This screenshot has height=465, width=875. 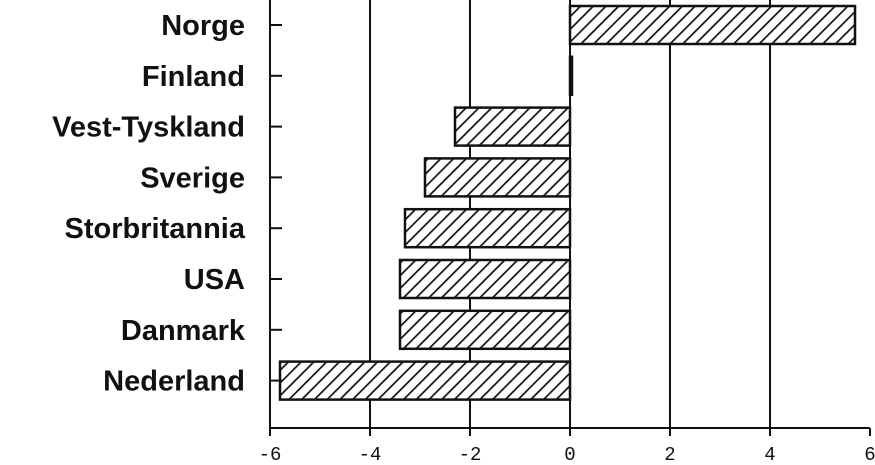 I want to click on category-label-4: Storbritannia, so click(x=155, y=229).